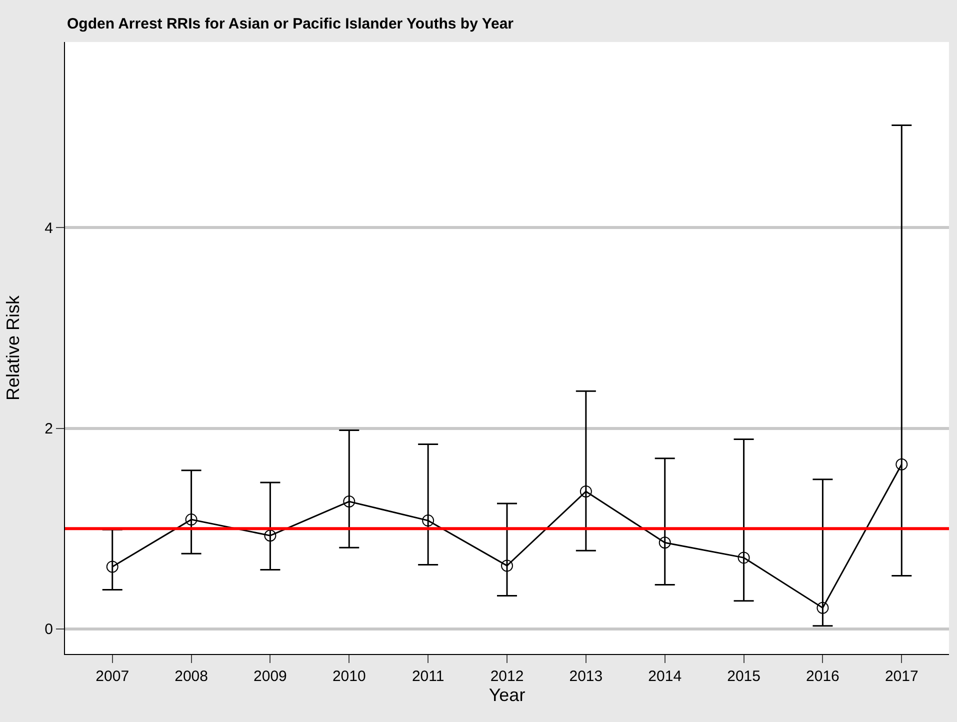 This screenshot has height=722, width=957. Describe the element at coordinates (743, 676) in the screenshot. I see `x-tick-label: 2015` at that location.